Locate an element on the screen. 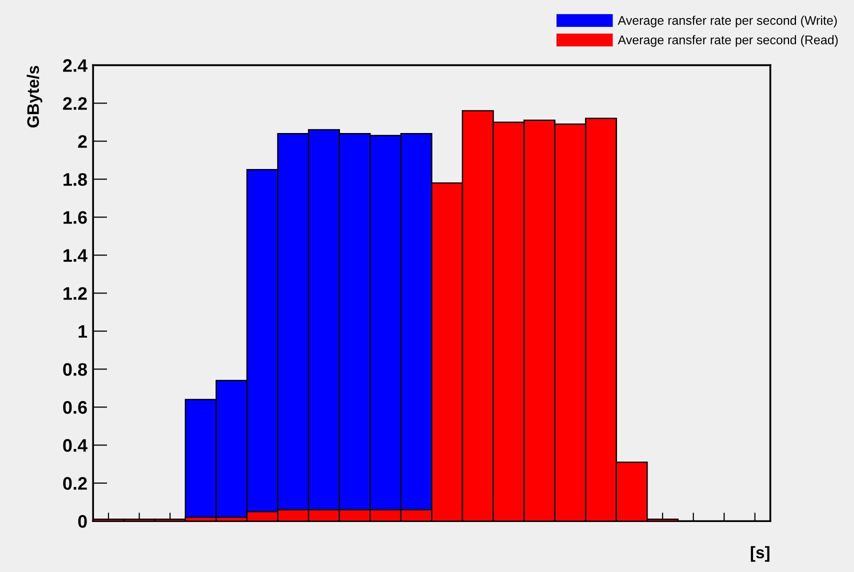 This screenshot has height=572, width=854. y-tick-label: 1.2 is located at coordinates (75, 293).